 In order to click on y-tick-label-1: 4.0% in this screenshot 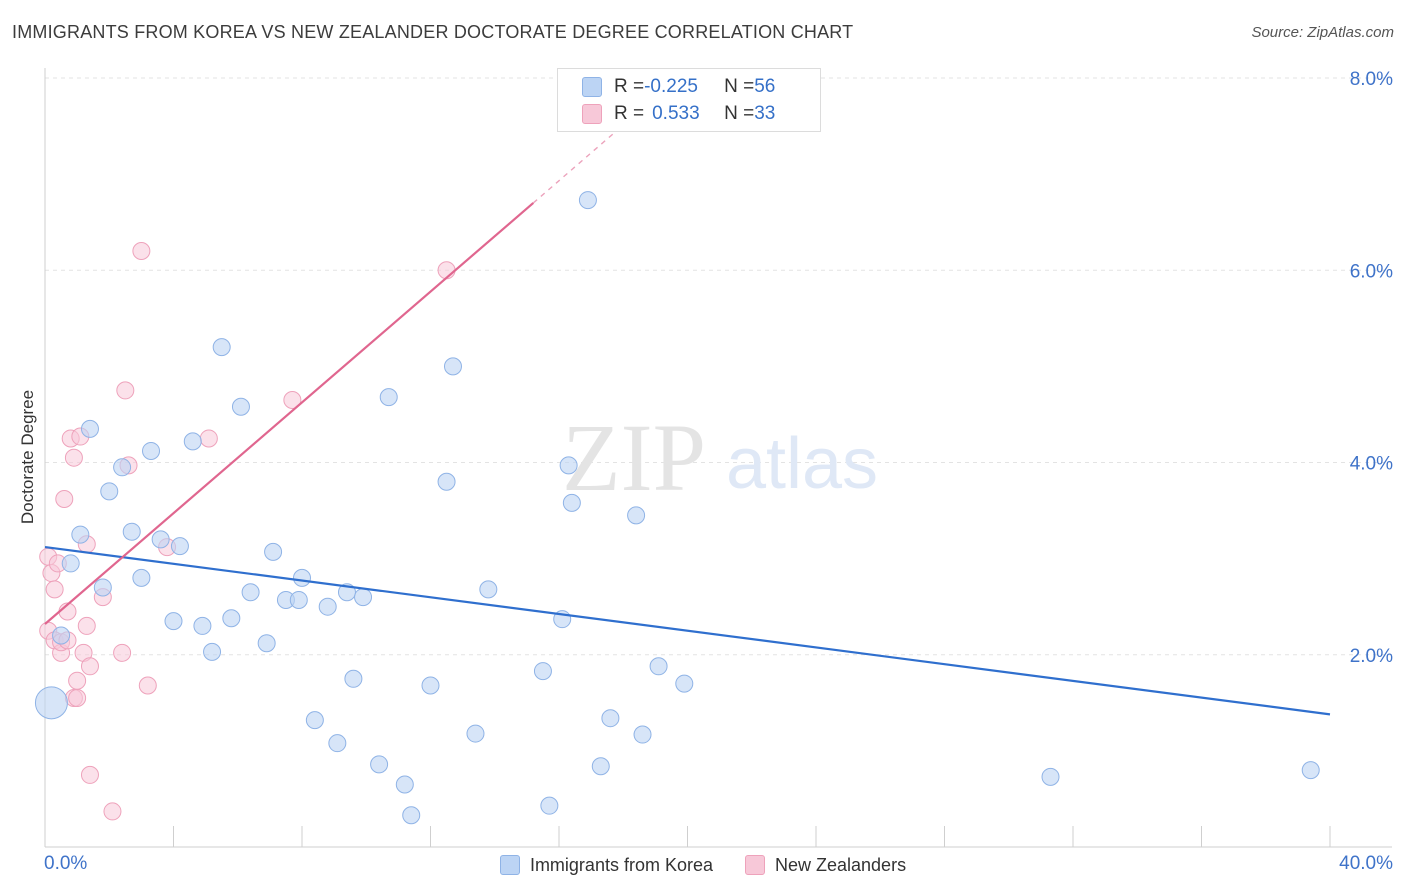, I will do `click(1371, 464)`.